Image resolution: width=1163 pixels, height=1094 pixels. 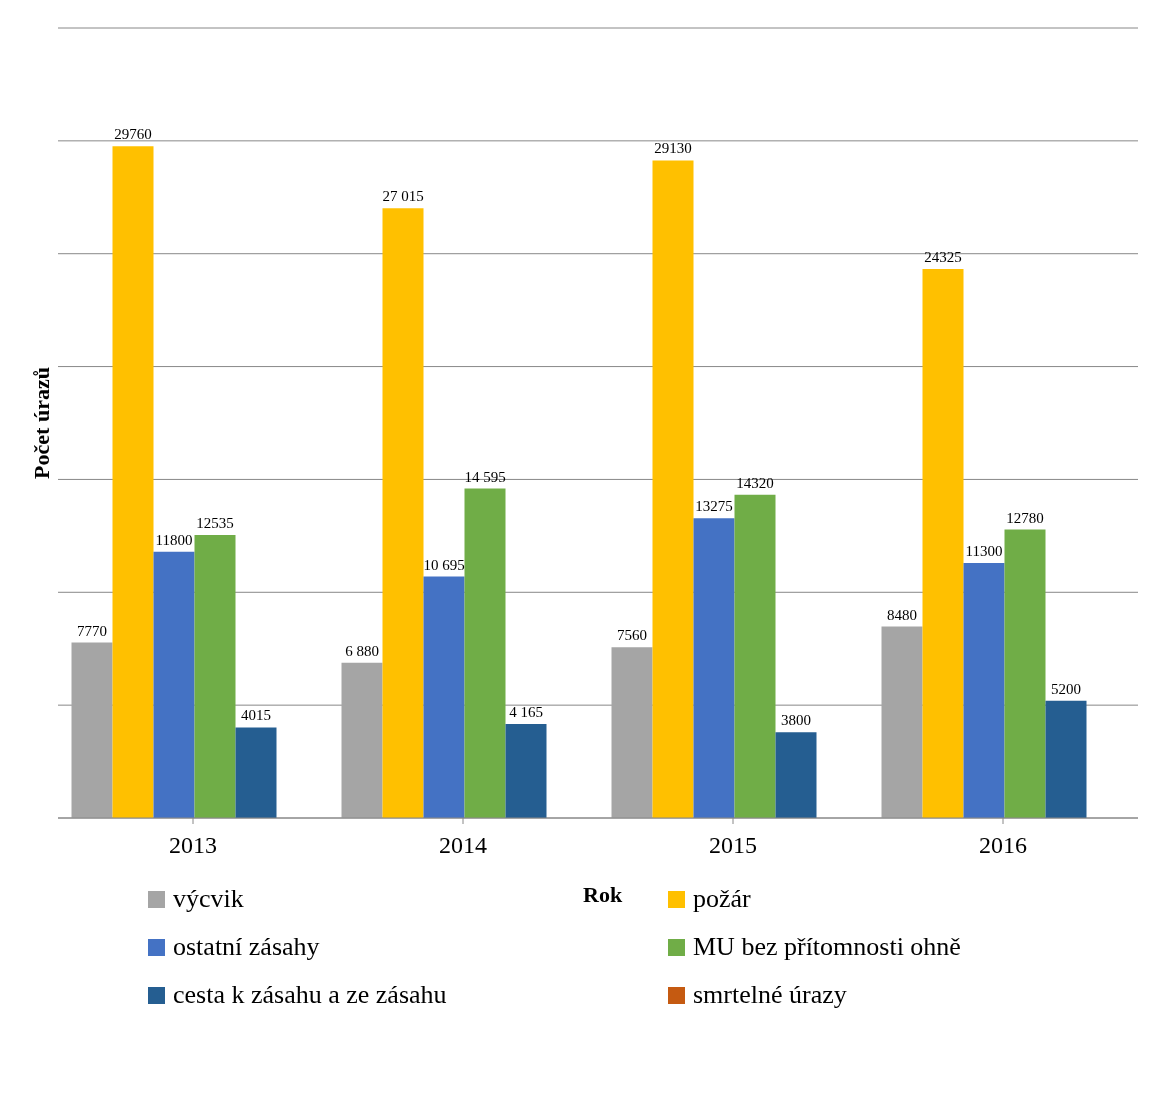 I want to click on data-label: 14 595, so click(x=485, y=476).